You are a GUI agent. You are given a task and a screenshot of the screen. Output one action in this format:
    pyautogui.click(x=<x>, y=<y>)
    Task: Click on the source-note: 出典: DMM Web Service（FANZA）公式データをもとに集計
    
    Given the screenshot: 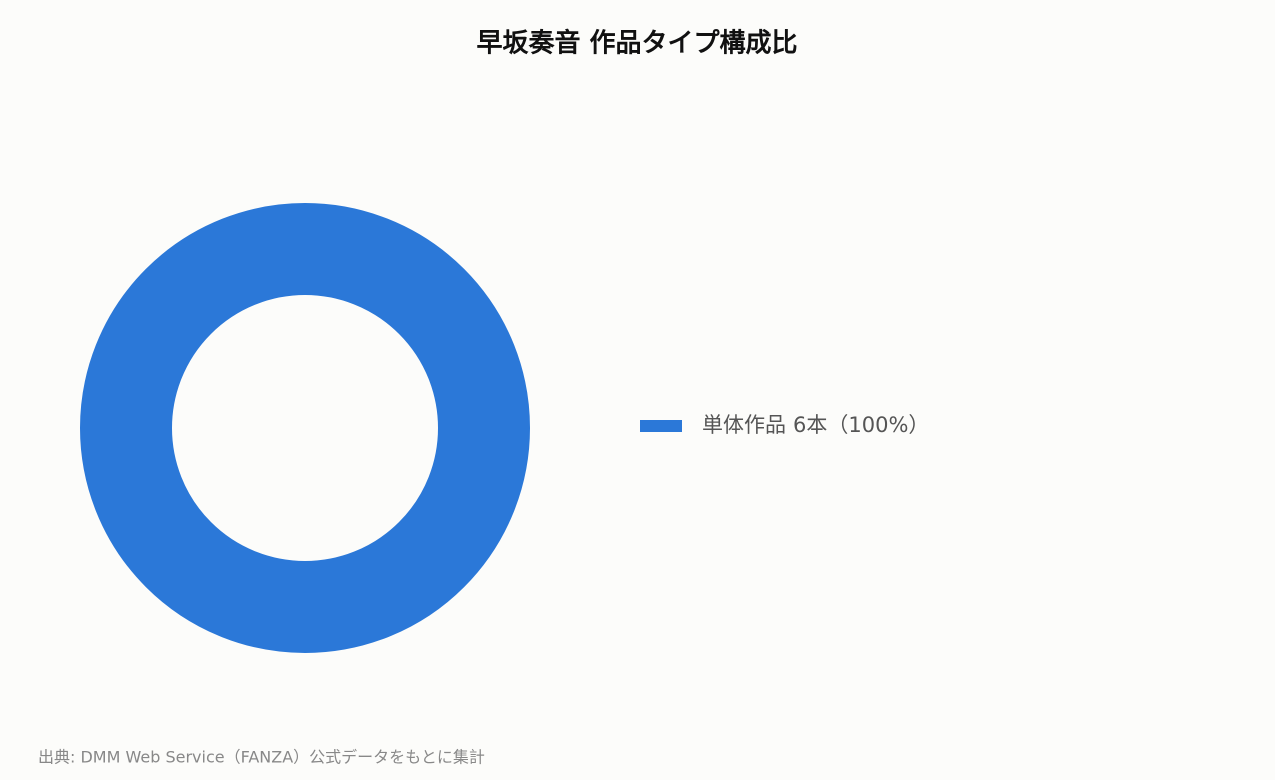 What is the action you would take?
    pyautogui.click(x=261, y=757)
    